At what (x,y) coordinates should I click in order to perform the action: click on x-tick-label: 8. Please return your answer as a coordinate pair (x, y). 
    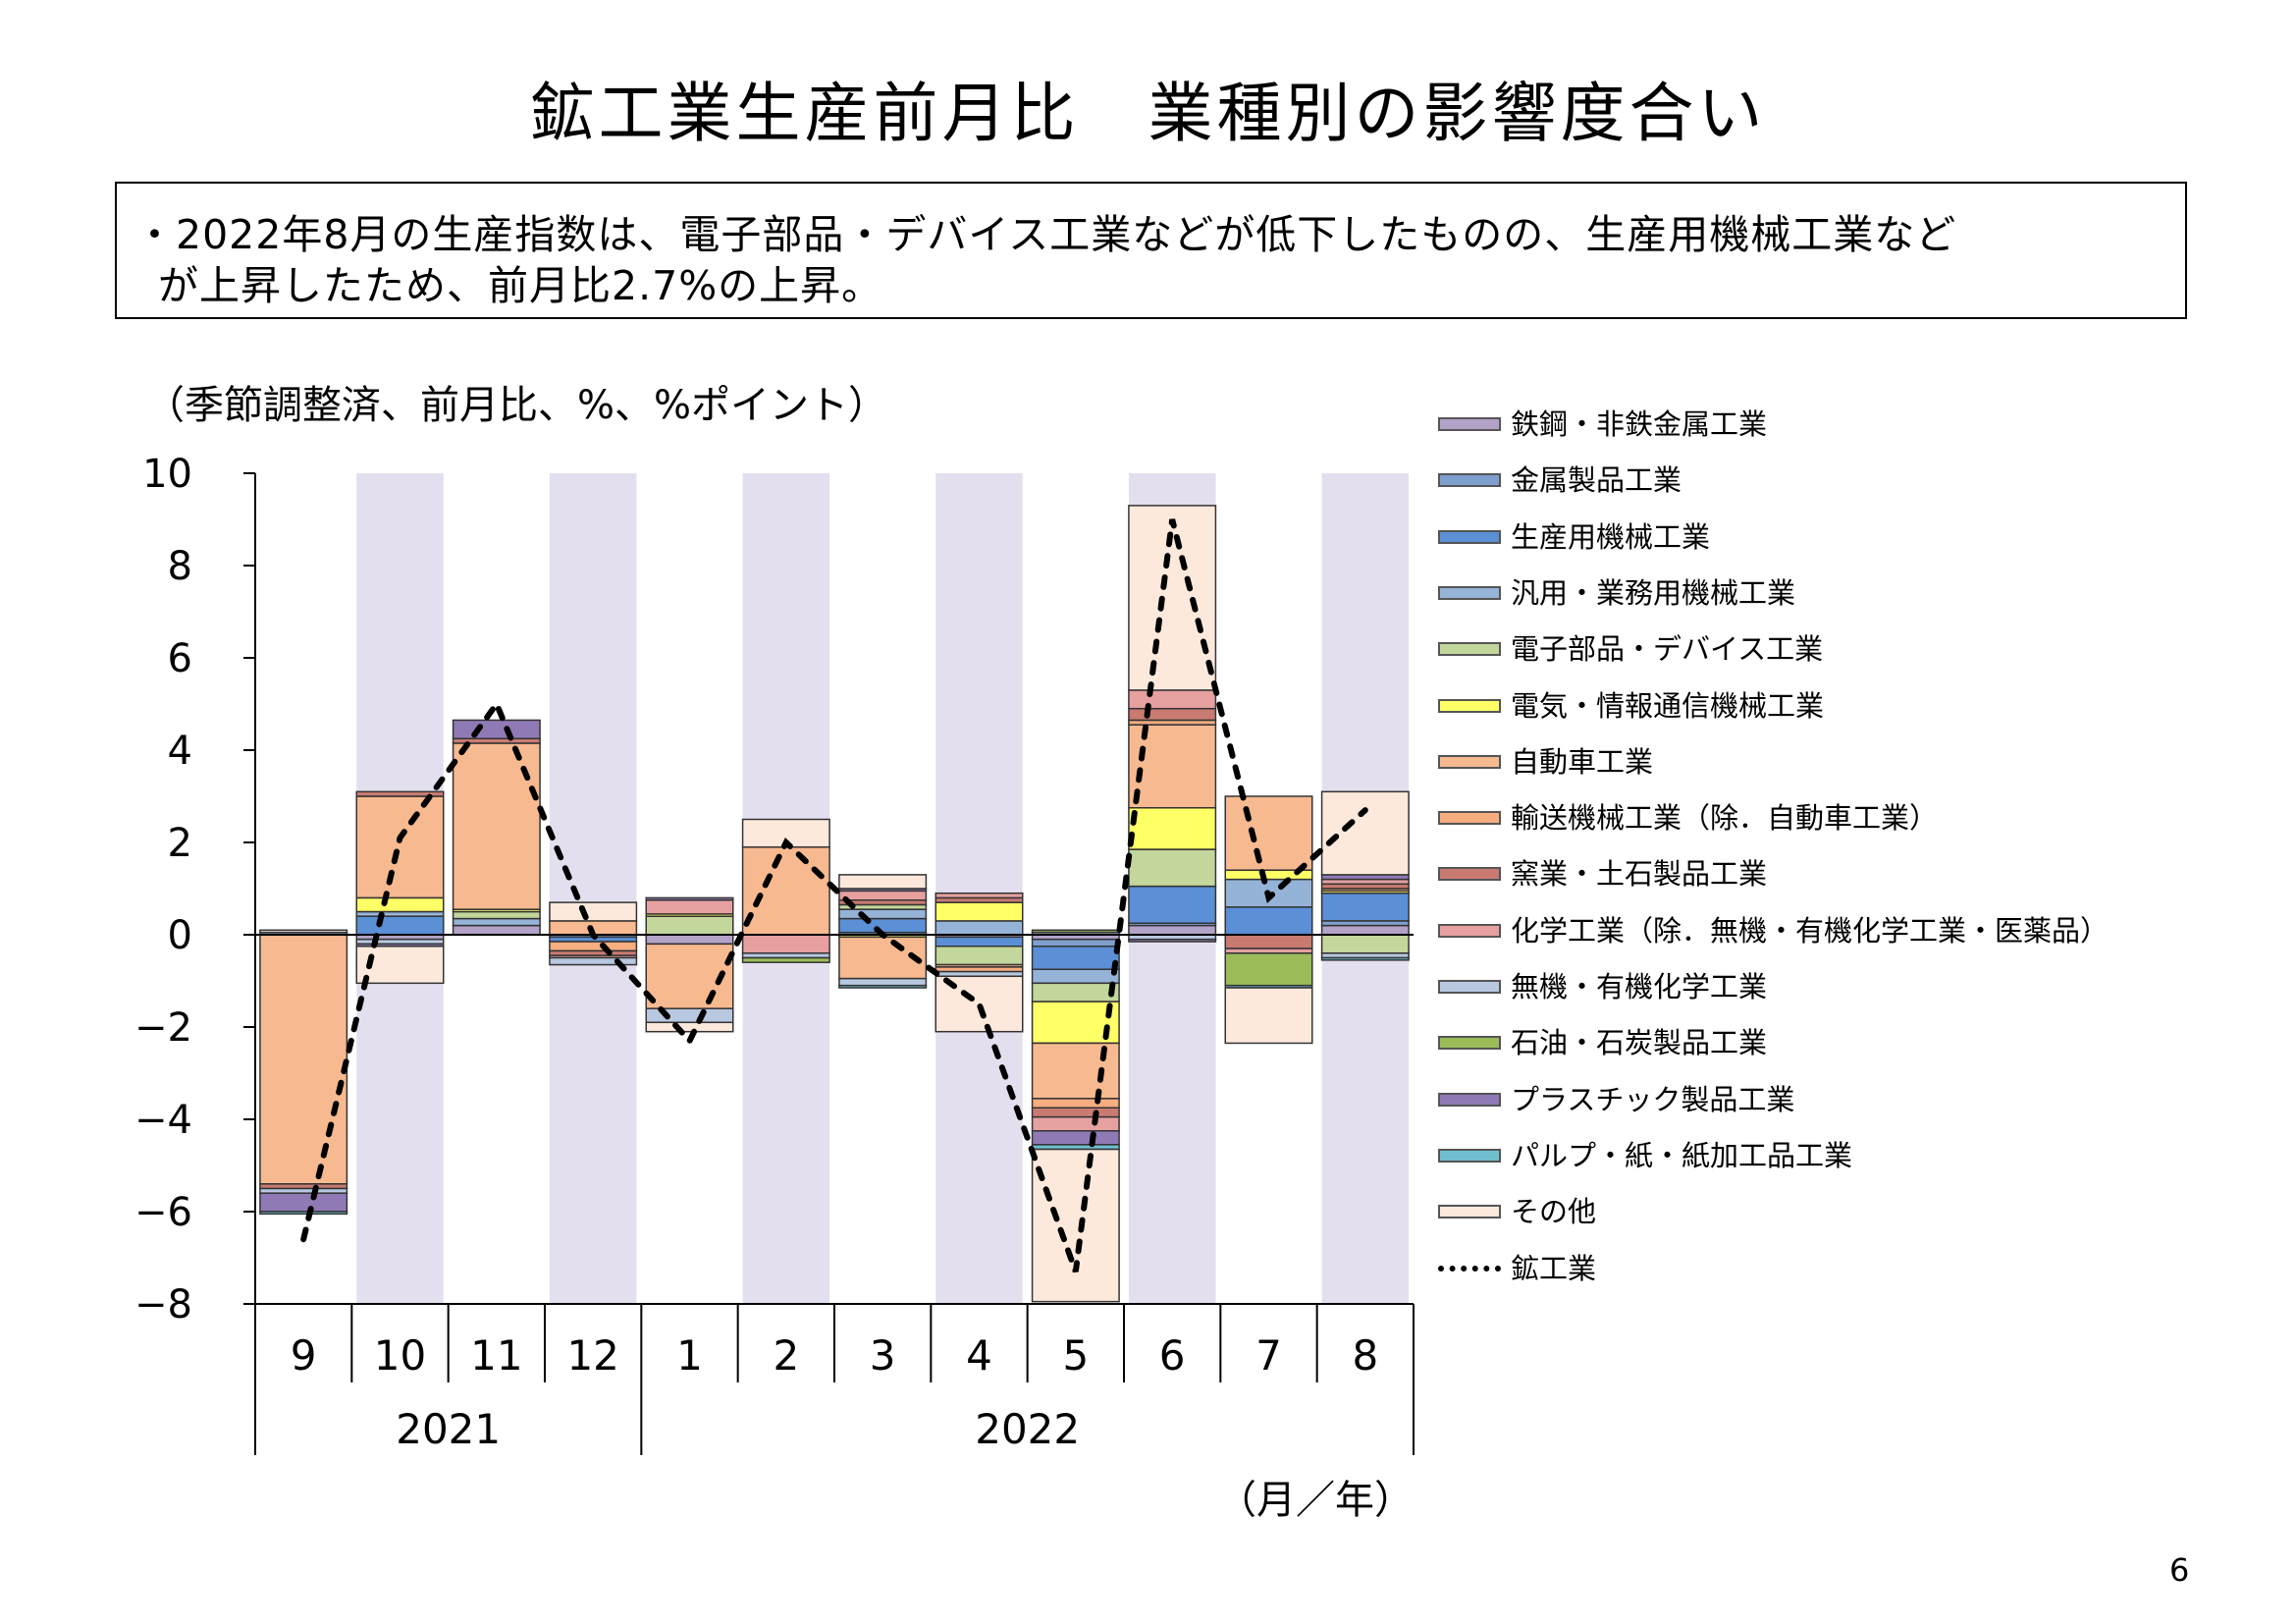
    Looking at the image, I should click on (1365, 1355).